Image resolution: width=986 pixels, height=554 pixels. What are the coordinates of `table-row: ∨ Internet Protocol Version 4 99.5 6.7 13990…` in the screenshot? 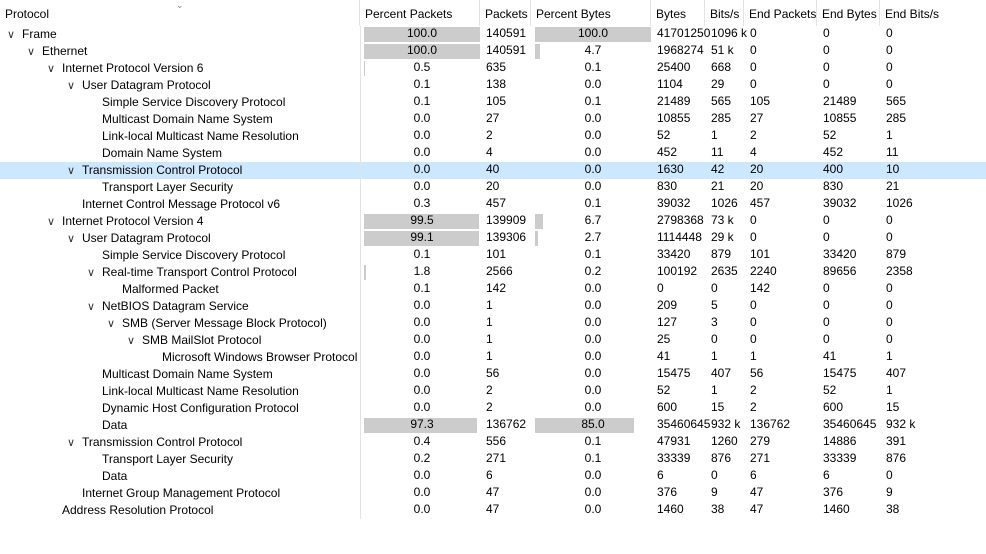 It's located at (493, 221).